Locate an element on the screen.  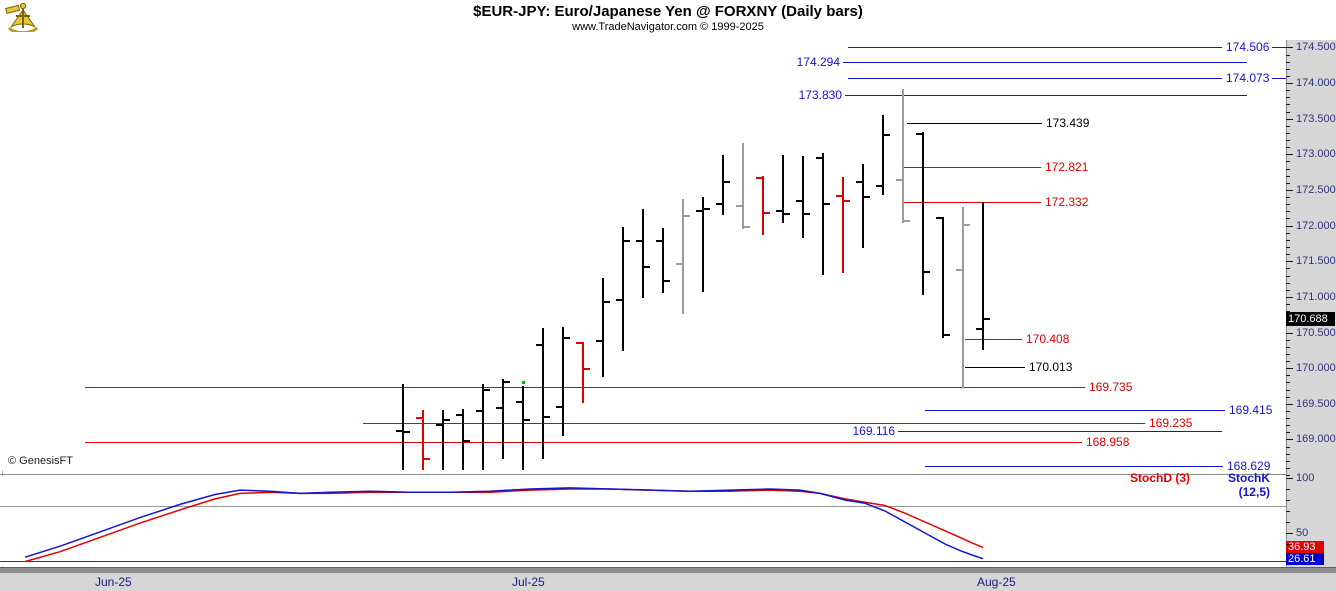
chart-subtitle: www.TradeNavigator.com © 1999-2025 is located at coordinates (668, 27).